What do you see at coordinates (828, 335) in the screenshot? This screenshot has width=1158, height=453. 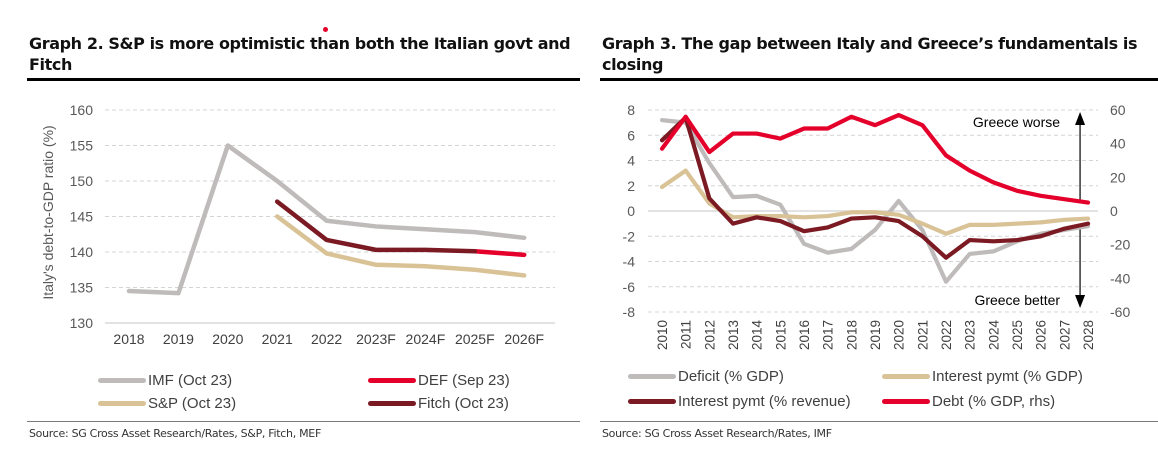 I see `x-tick-label: 2017` at bounding box center [828, 335].